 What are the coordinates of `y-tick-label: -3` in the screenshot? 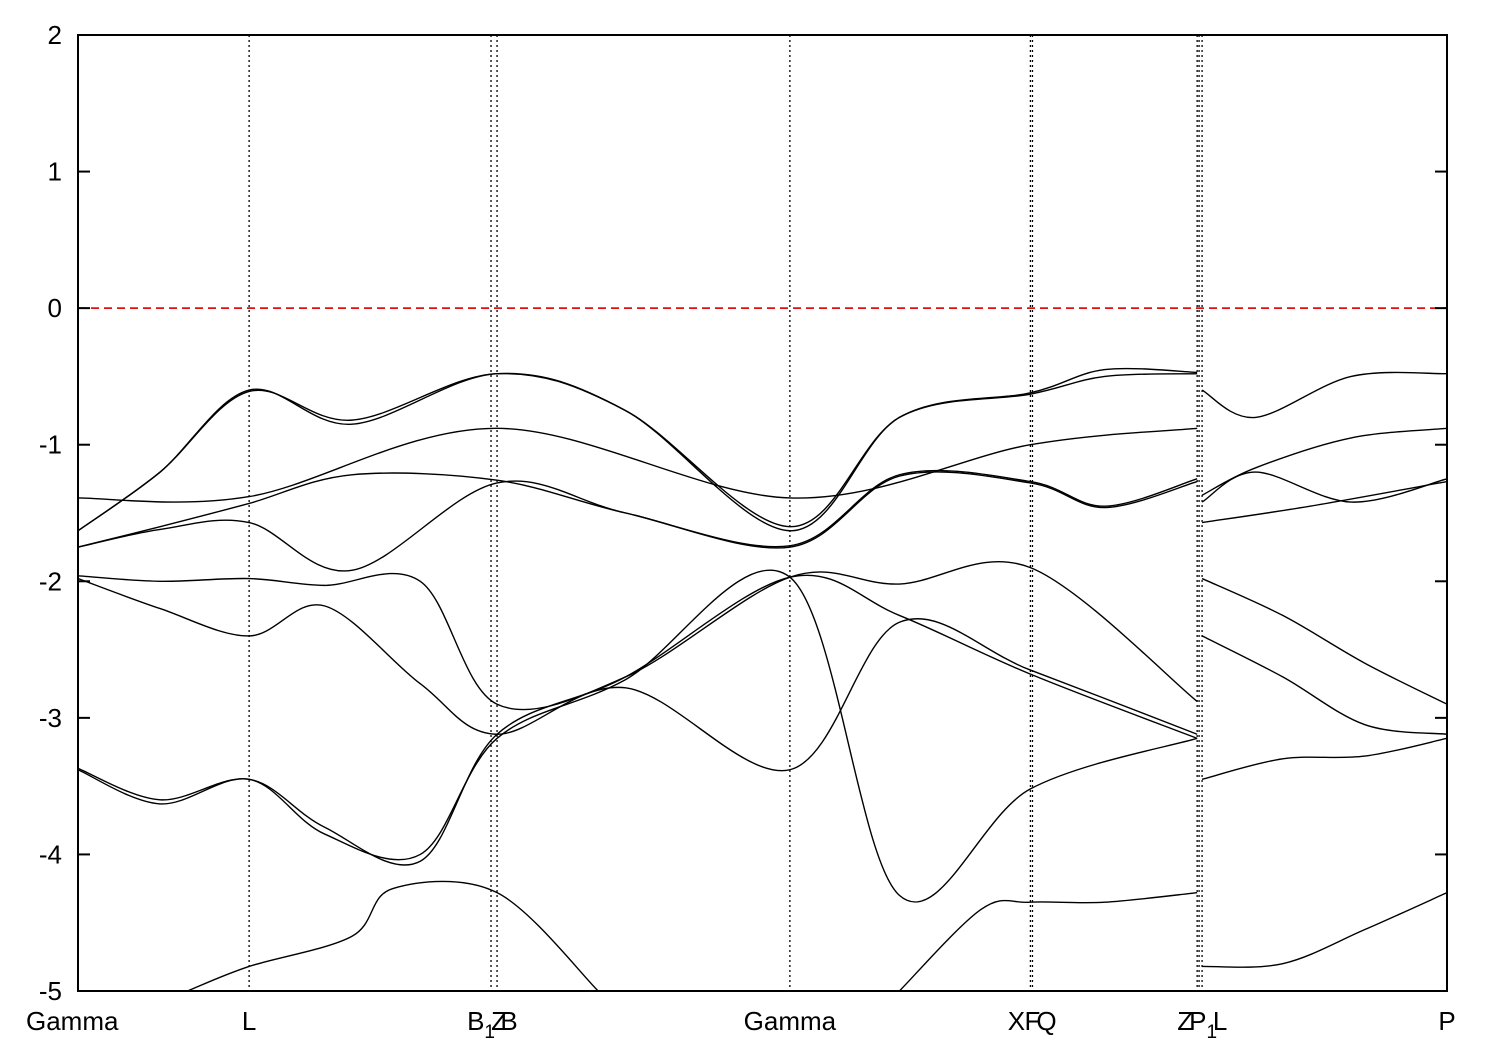 It's located at (50, 718).